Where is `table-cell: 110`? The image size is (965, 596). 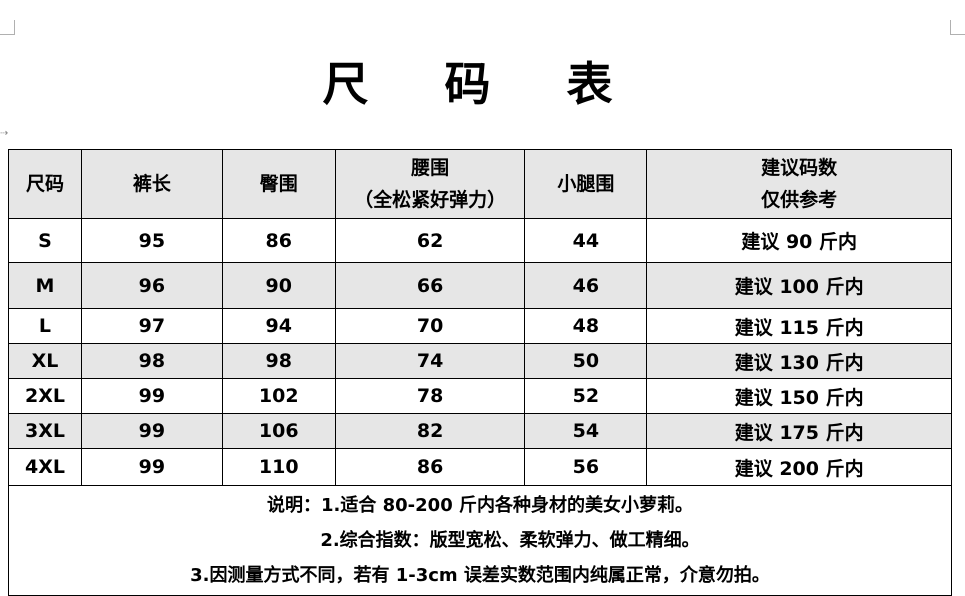
table-cell: 110 is located at coordinates (278, 467).